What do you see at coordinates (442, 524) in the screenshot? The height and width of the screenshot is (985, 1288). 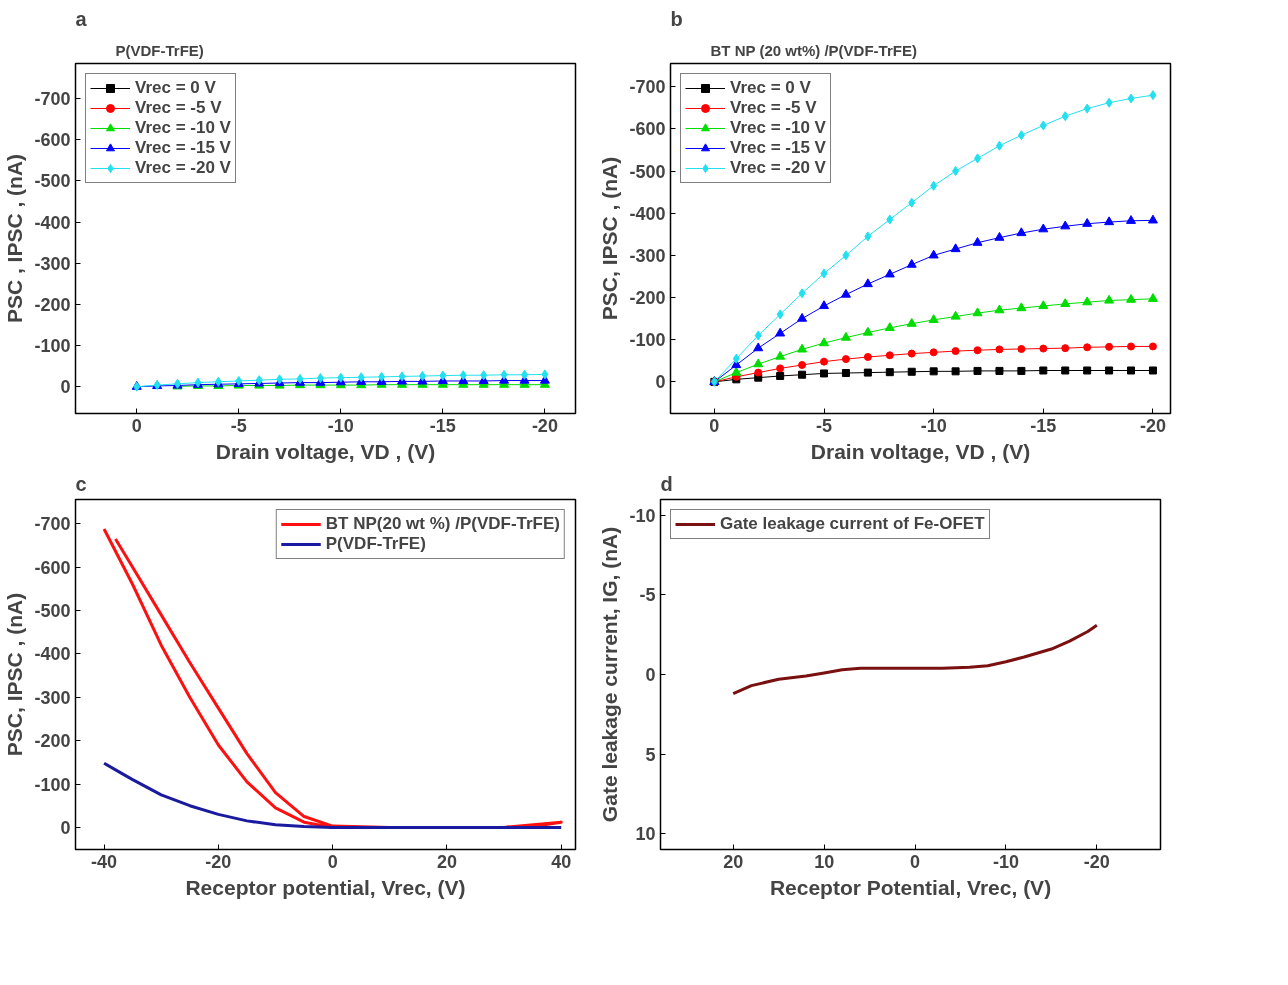 I see `legend-label: BT NP(20 wt %) /P(VDF-TrFE)` at bounding box center [442, 524].